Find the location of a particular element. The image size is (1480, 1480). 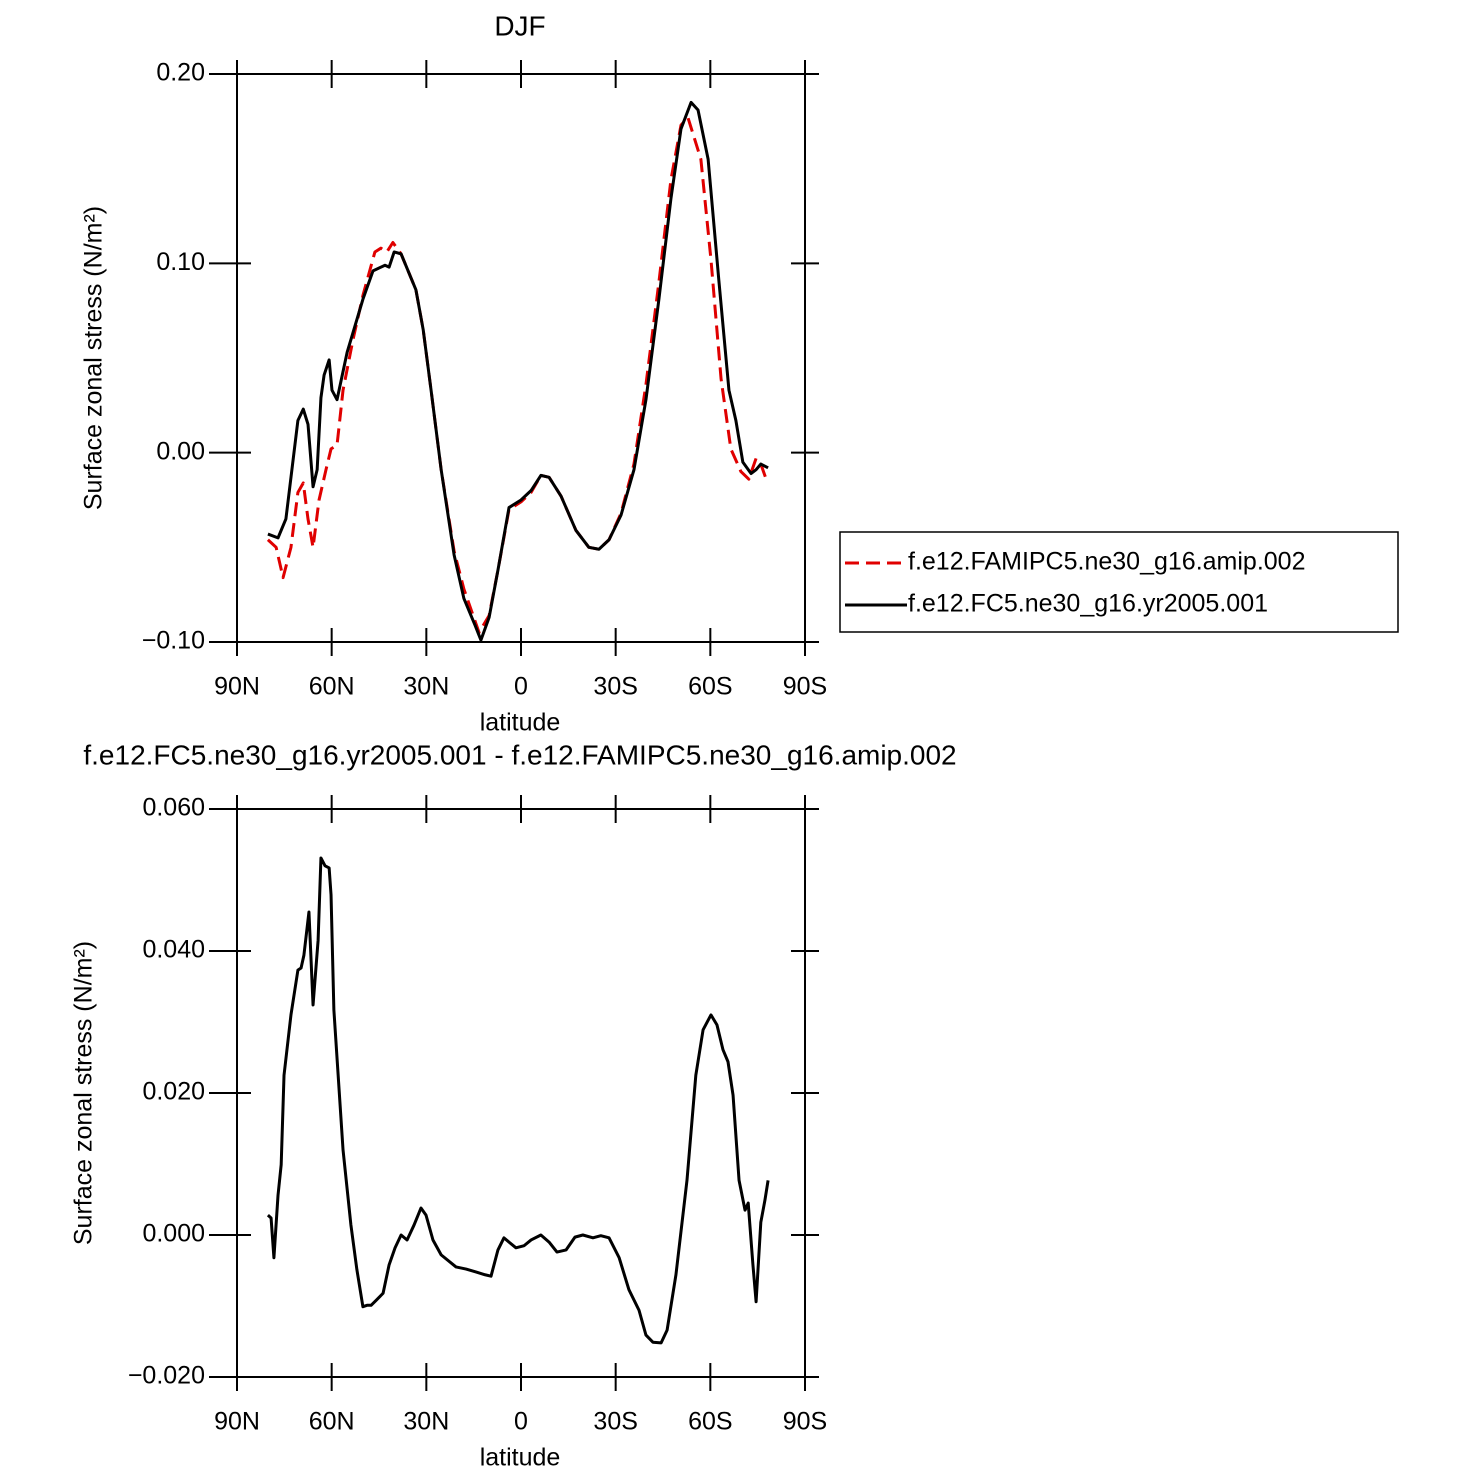

y-tick-label: 0.020 is located at coordinates (173, 1092).